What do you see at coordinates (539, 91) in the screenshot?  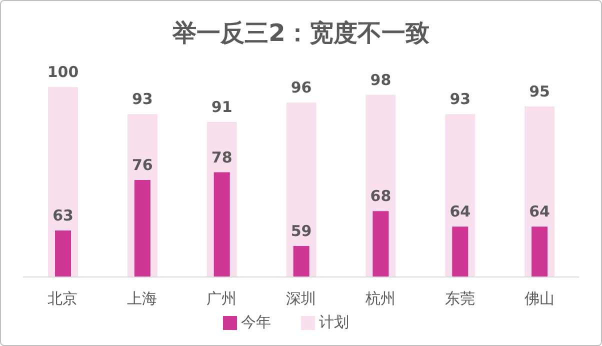 I see `data-label: 95` at bounding box center [539, 91].